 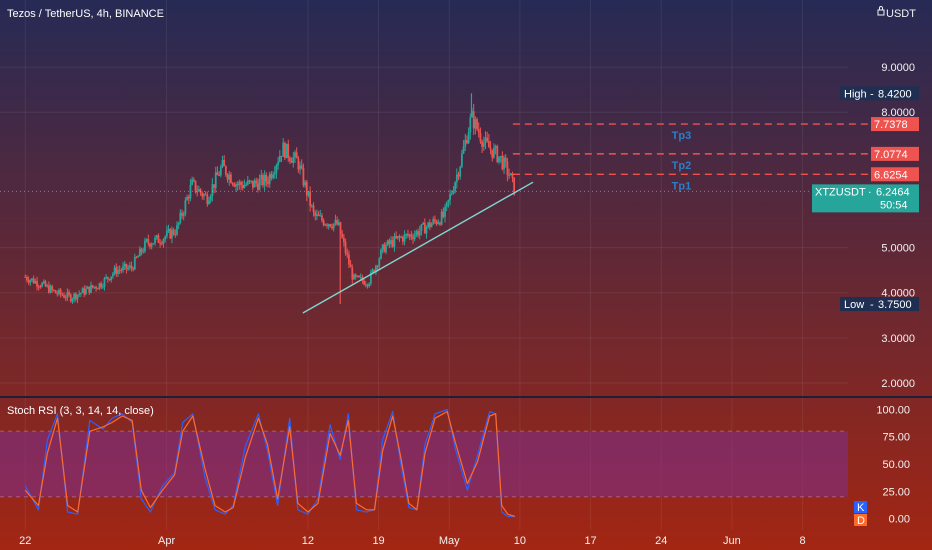 What do you see at coordinates (865, 198) in the screenshot?
I see `last-price-tag` at bounding box center [865, 198].